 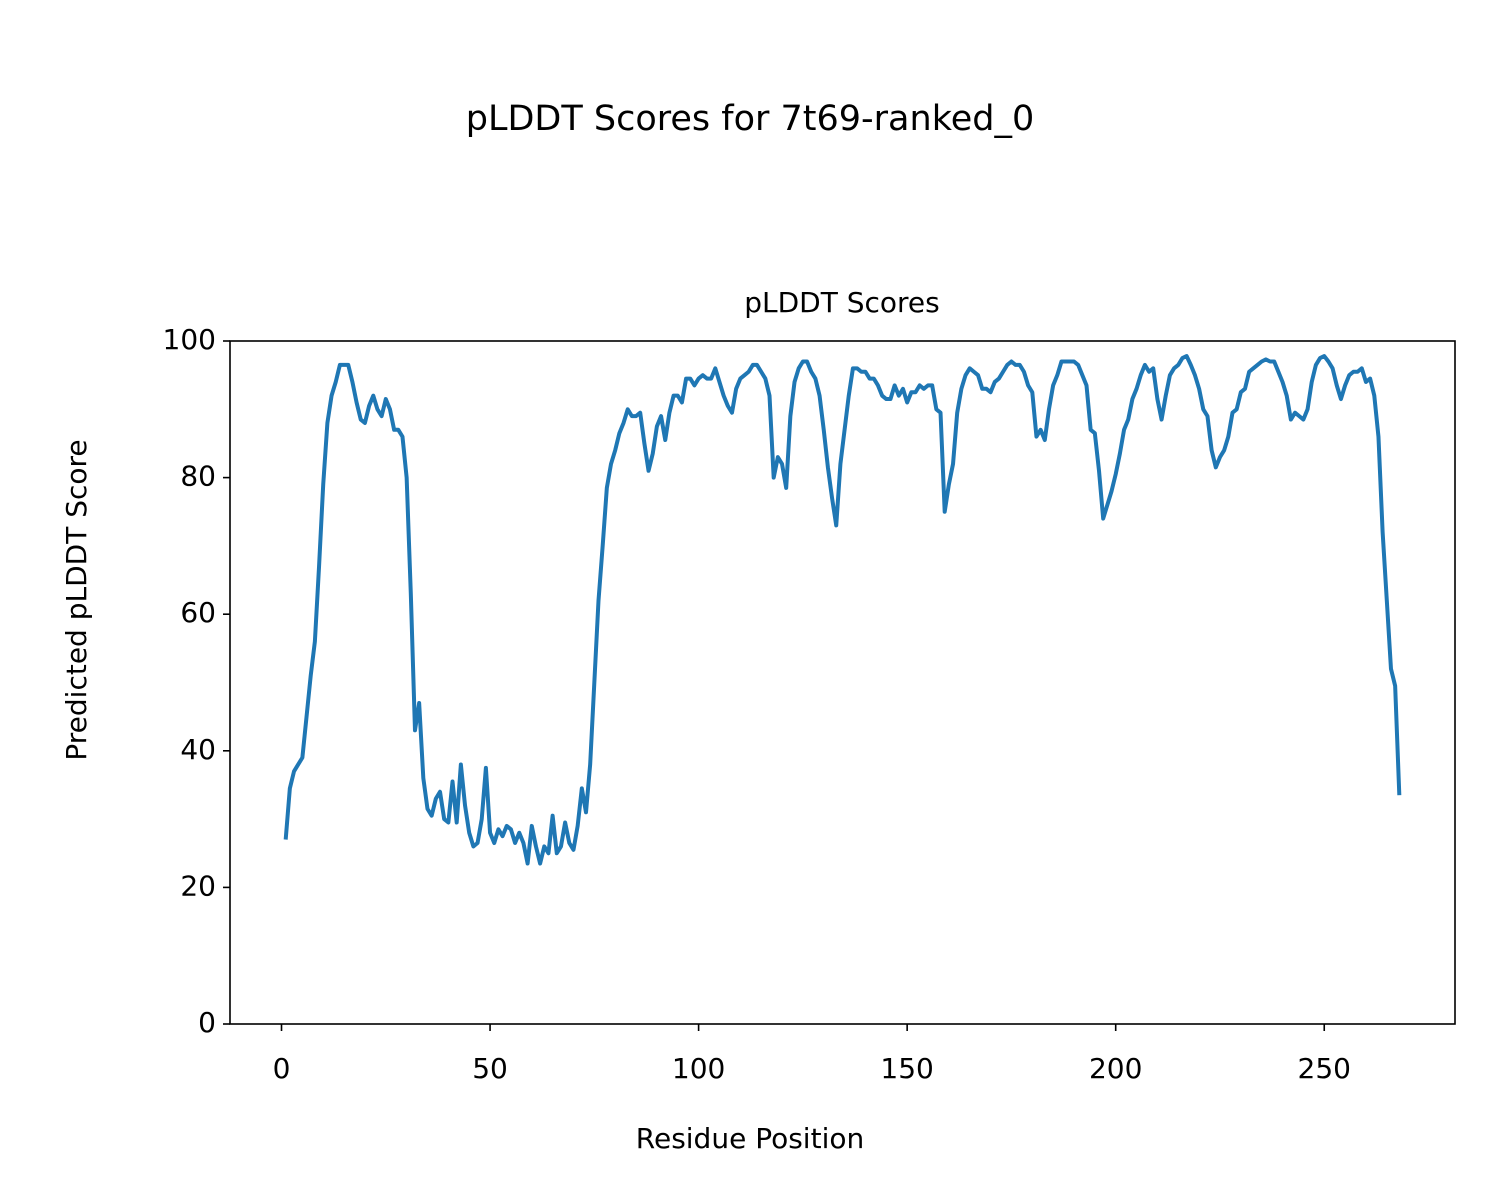 What do you see at coordinates (750, 119) in the screenshot?
I see `chart-title: pLDDT Scores for 7t69-ranked_0` at bounding box center [750, 119].